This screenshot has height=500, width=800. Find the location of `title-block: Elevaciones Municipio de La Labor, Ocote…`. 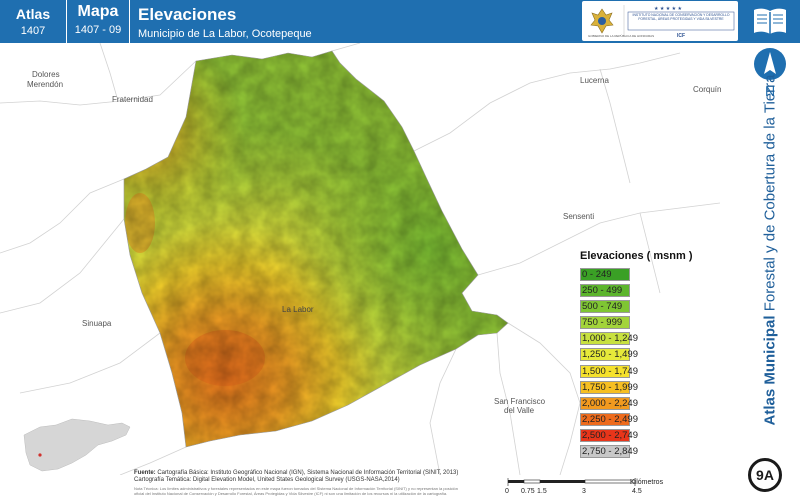

title-block: Elevaciones Municipio de La Labor, Ocote… is located at coordinates (225, 20).